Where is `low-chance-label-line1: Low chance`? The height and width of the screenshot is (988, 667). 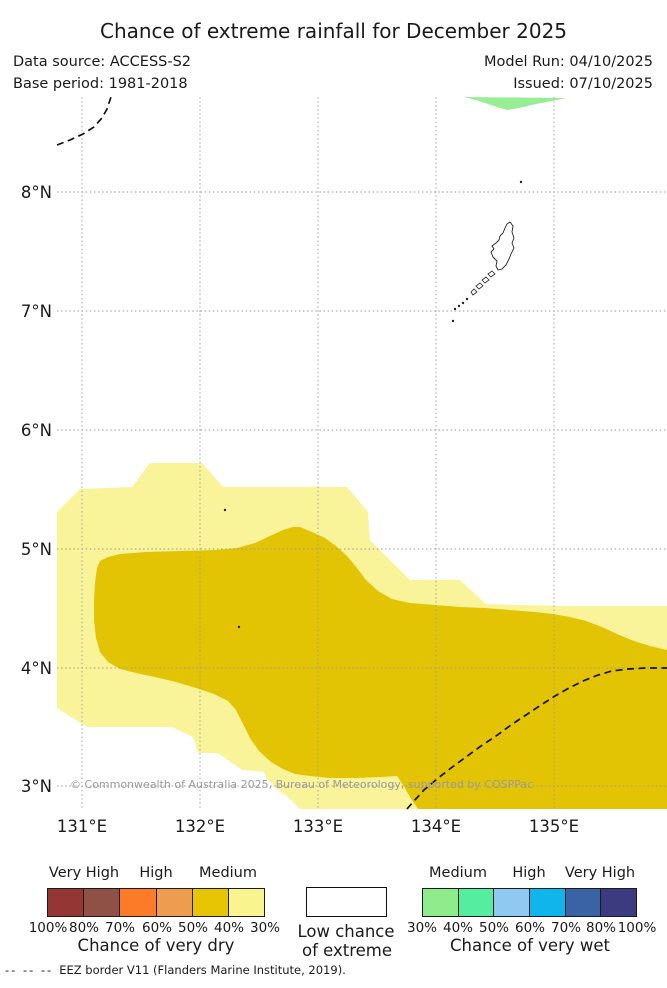
low-chance-label-line1: Low chance is located at coordinates (346, 931).